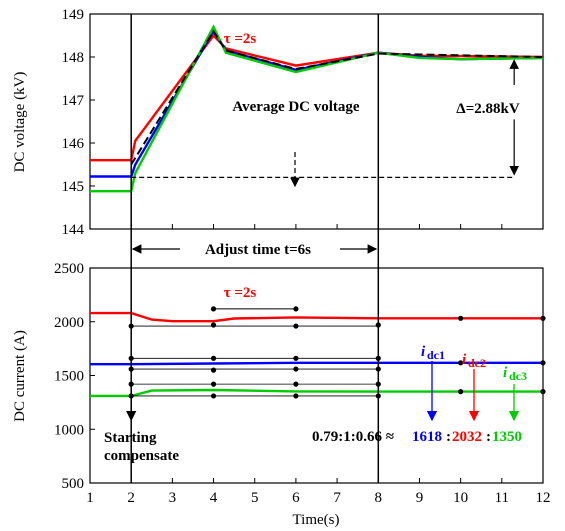 The image size is (565, 531). What do you see at coordinates (69, 430) in the screenshot?
I see `current-y-tick-label: 1000` at bounding box center [69, 430].